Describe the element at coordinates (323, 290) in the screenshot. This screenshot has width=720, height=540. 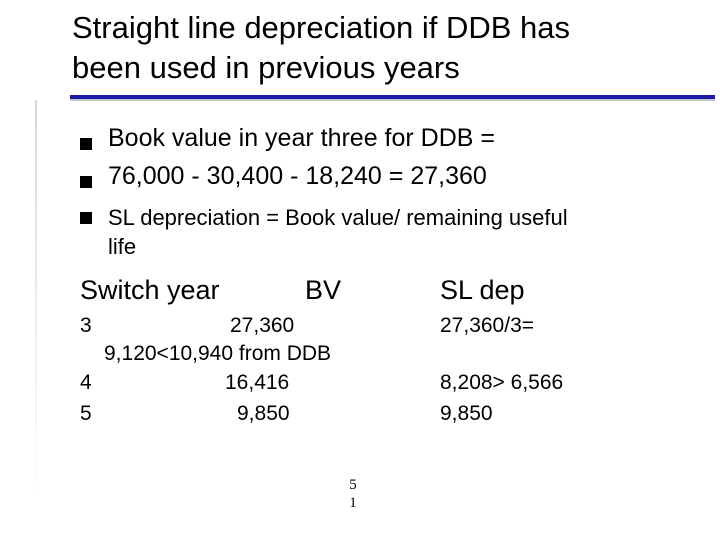
I see `header-bv: BV` at that location.